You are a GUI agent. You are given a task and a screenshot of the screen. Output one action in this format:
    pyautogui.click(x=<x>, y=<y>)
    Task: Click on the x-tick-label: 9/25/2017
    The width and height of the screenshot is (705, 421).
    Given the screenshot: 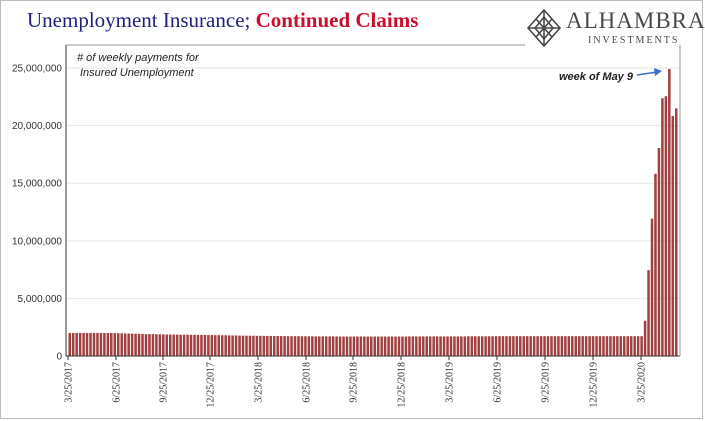 What is the action you would take?
    pyautogui.click(x=164, y=382)
    